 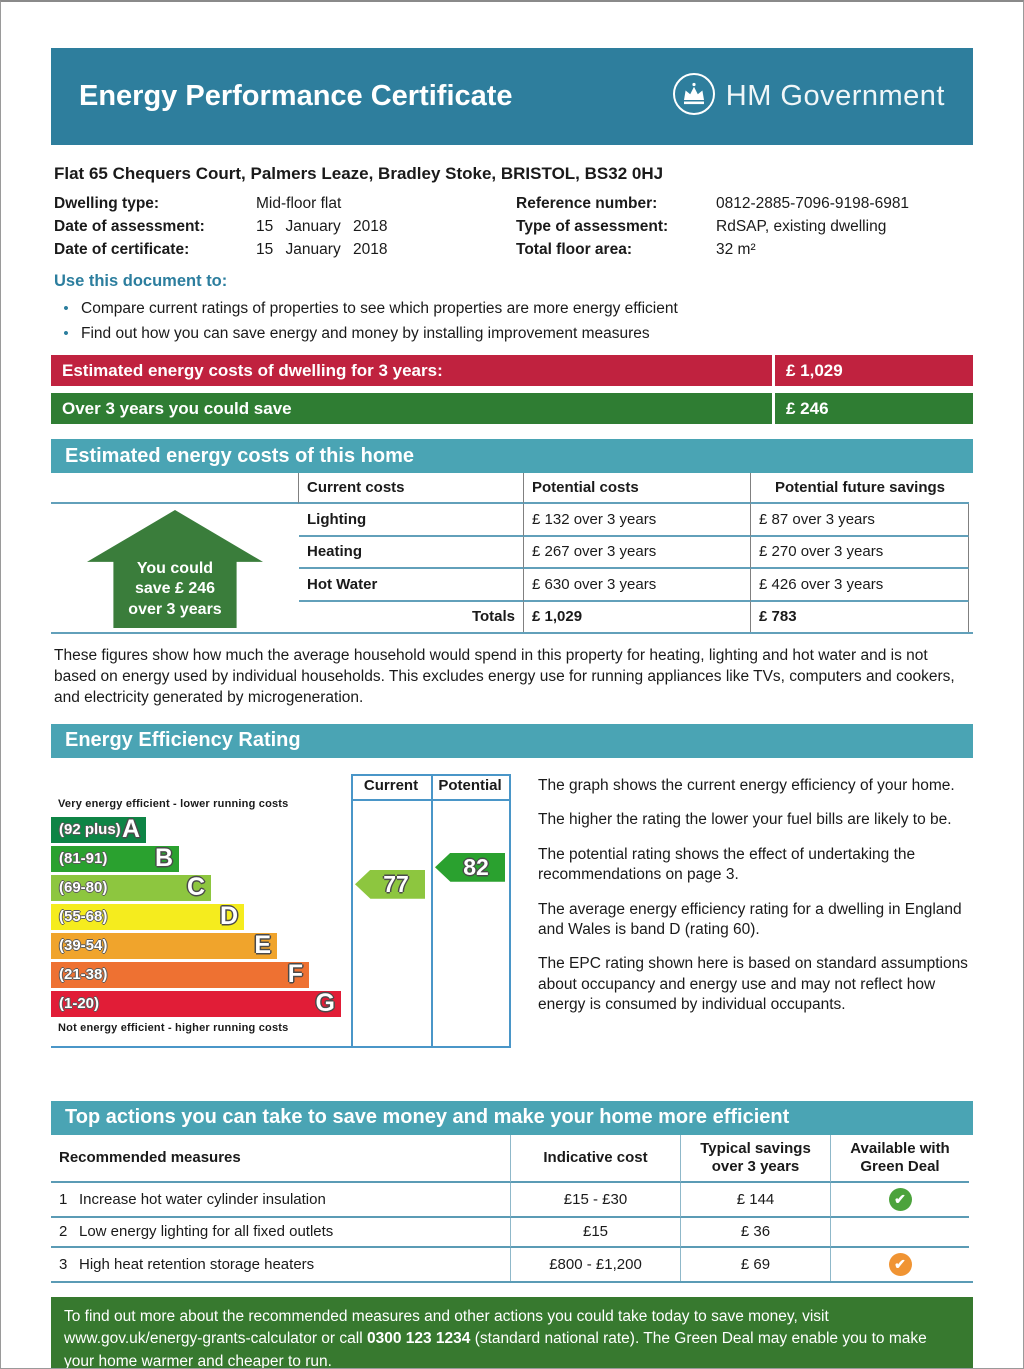 I want to click on costs-header-savings: Potential future savings, so click(x=860, y=488).